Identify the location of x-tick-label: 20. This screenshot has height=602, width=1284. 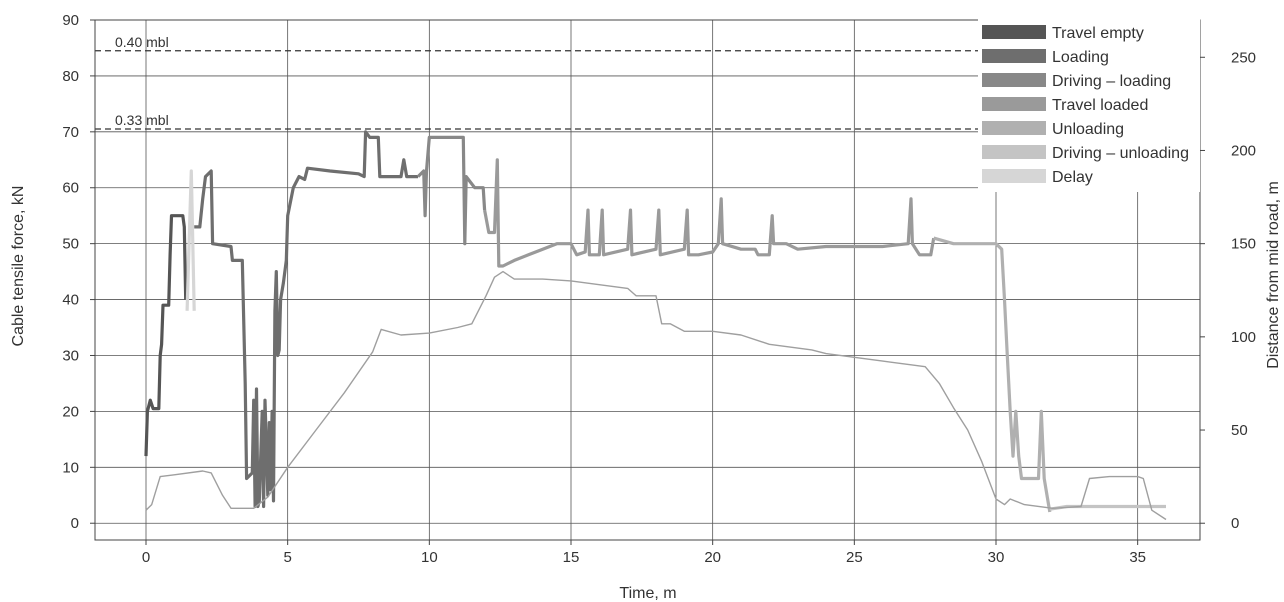
(712, 557).